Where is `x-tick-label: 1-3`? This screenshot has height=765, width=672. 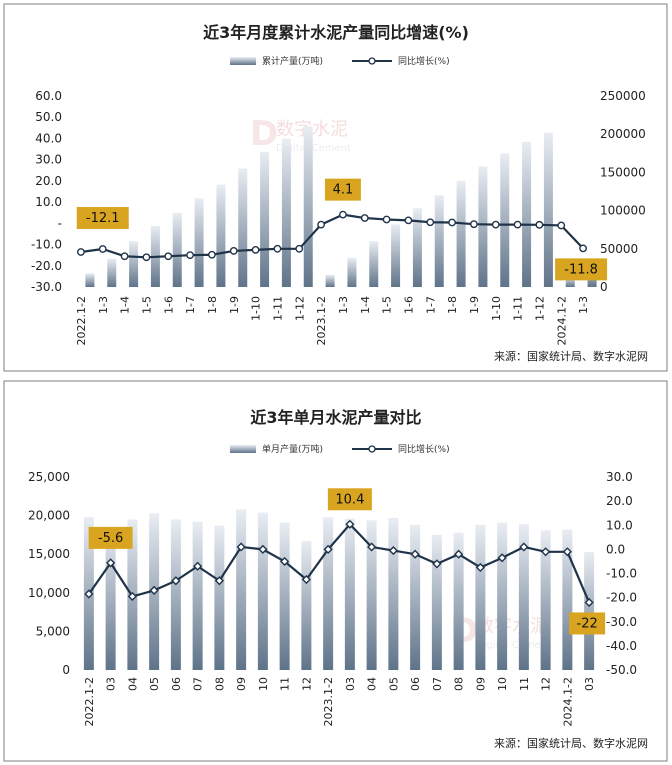
x-tick-label: 1-3 is located at coordinates (343, 305).